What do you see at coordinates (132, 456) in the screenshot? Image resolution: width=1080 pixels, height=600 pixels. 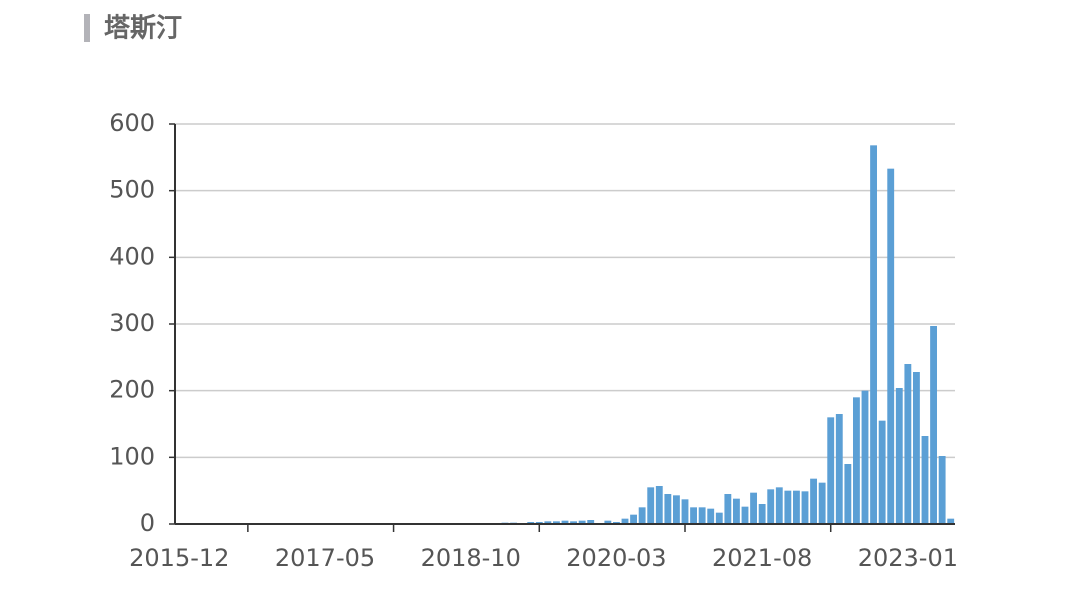 I see `y-tick-label: 100` at bounding box center [132, 456].